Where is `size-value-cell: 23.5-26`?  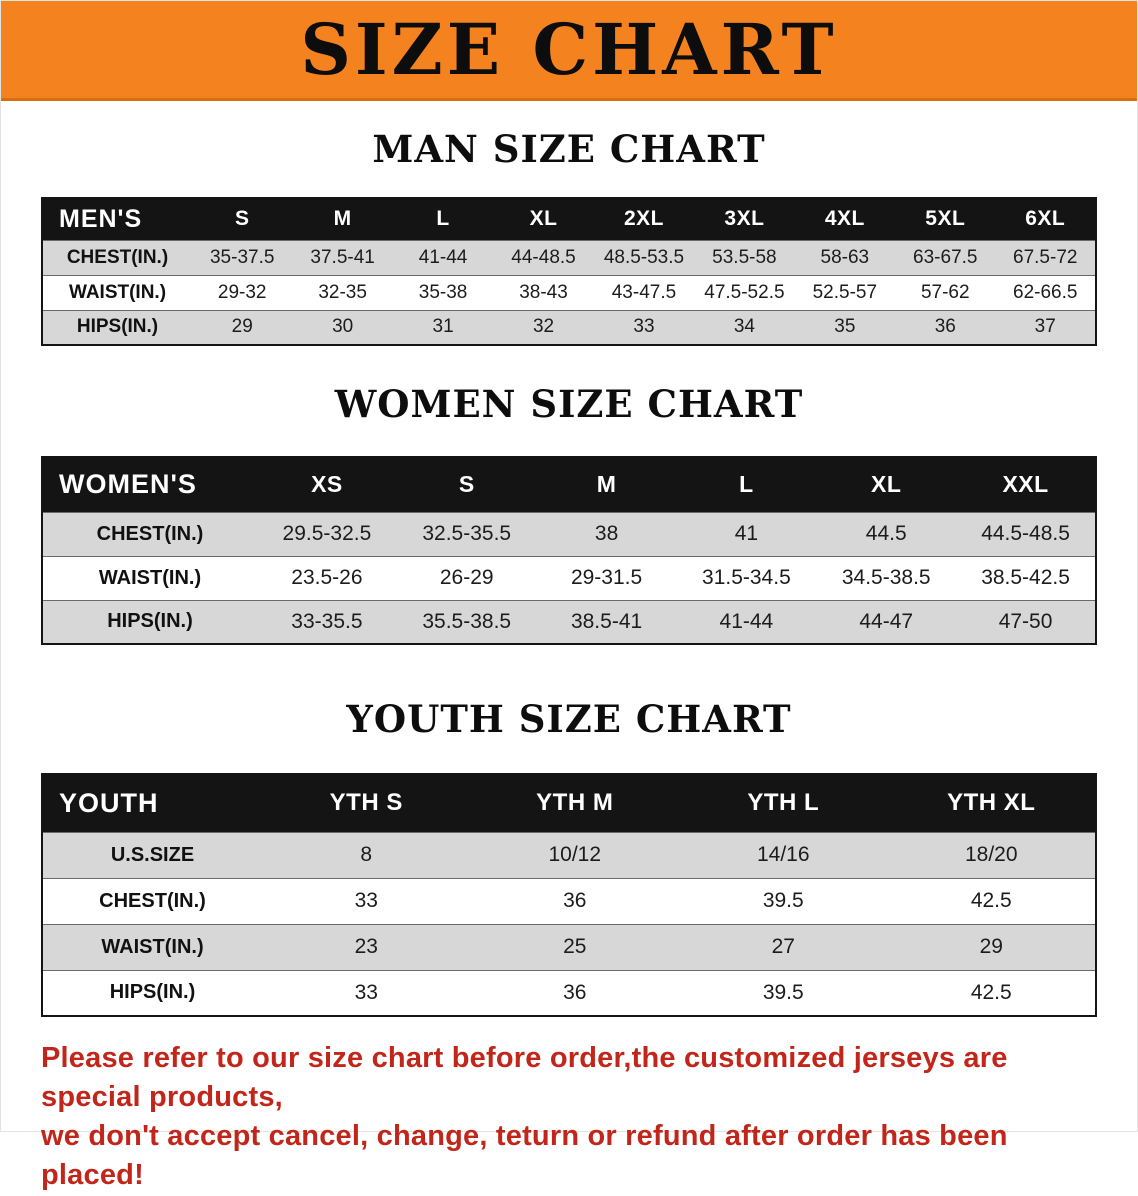 size-value-cell: 23.5-26 is located at coordinates (327, 577).